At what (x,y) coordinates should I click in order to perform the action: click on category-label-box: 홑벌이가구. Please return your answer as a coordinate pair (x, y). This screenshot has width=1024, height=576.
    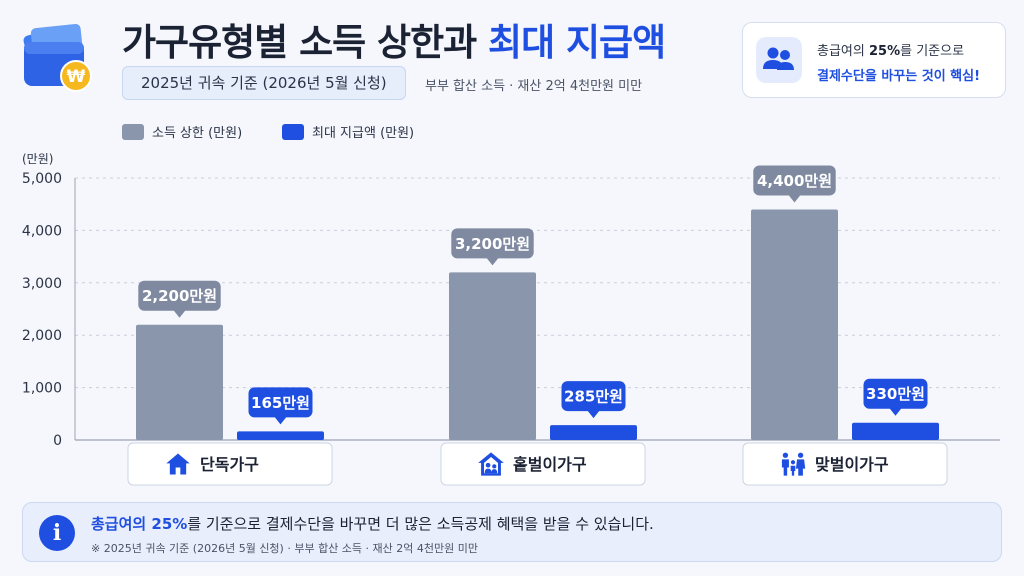
    Looking at the image, I should click on (543, 464).